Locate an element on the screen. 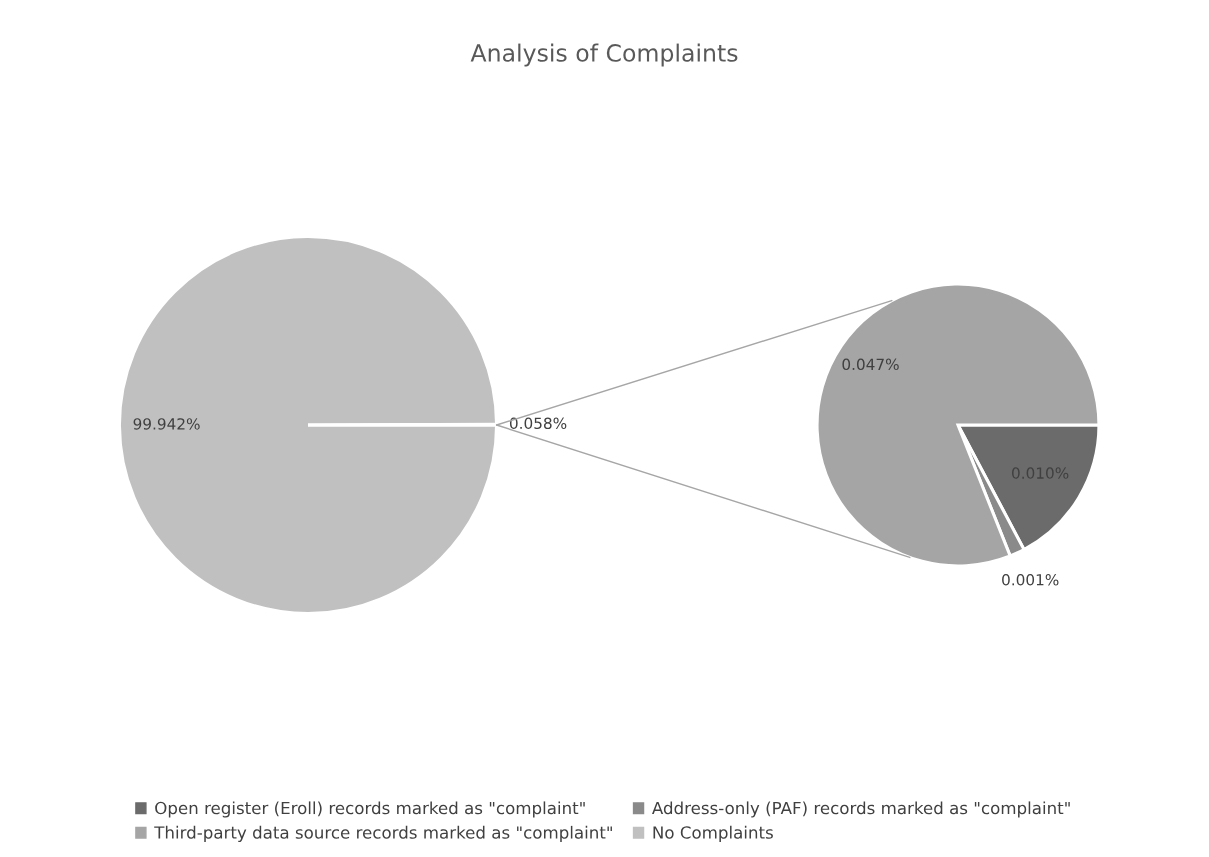  data-label: 0.047% is located at coordinates (870, 364).